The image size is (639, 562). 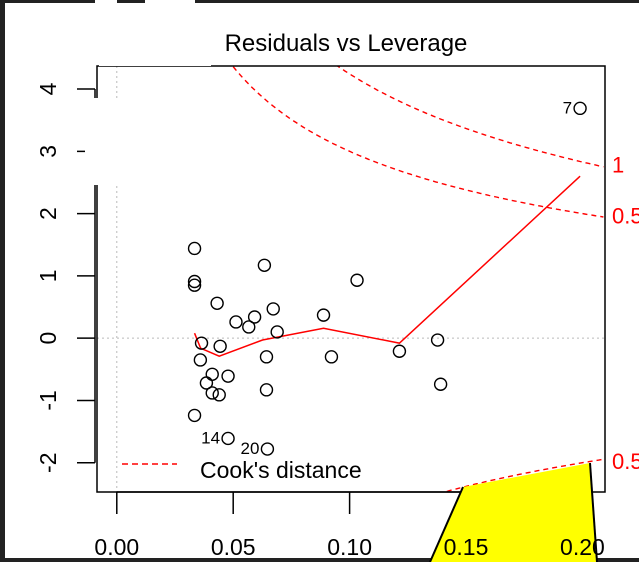 I want to click on x-tick-label: 0.20, so click(x=582, y=547).